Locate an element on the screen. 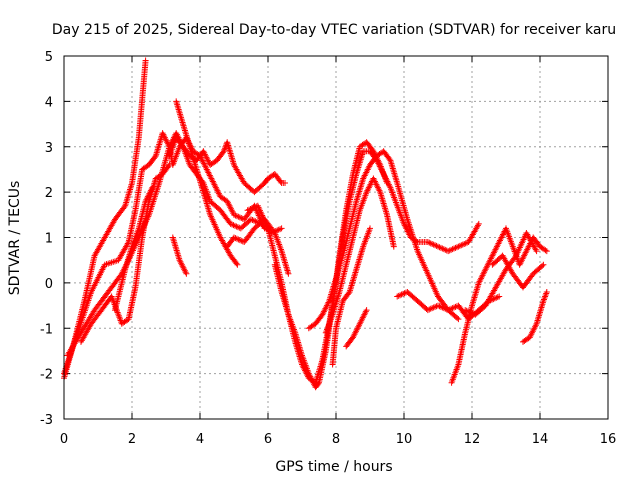 The height and width of the screenshot is (480, 640). x-tick-label: 8 is located at coordinates (336, 439).